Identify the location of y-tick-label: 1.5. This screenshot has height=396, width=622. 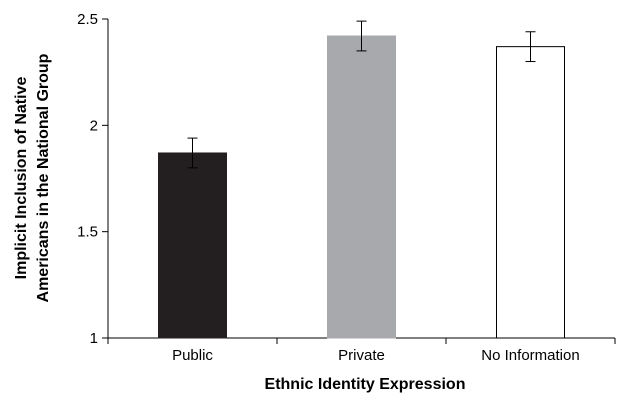
(87, 232).